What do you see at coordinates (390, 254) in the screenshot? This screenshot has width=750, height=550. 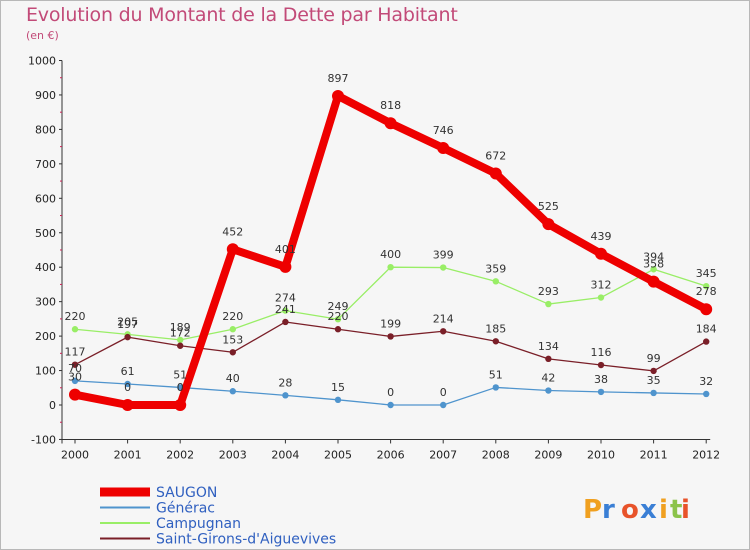 I see `data-label: 400` at bounding box center [390, 254].